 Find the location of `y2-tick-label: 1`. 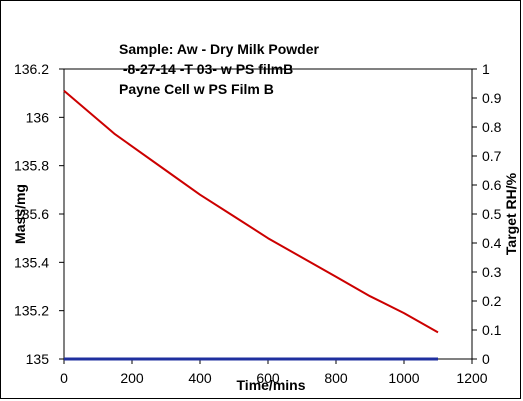

y2-tick-label: 1 is located at coordinates (486, 69).